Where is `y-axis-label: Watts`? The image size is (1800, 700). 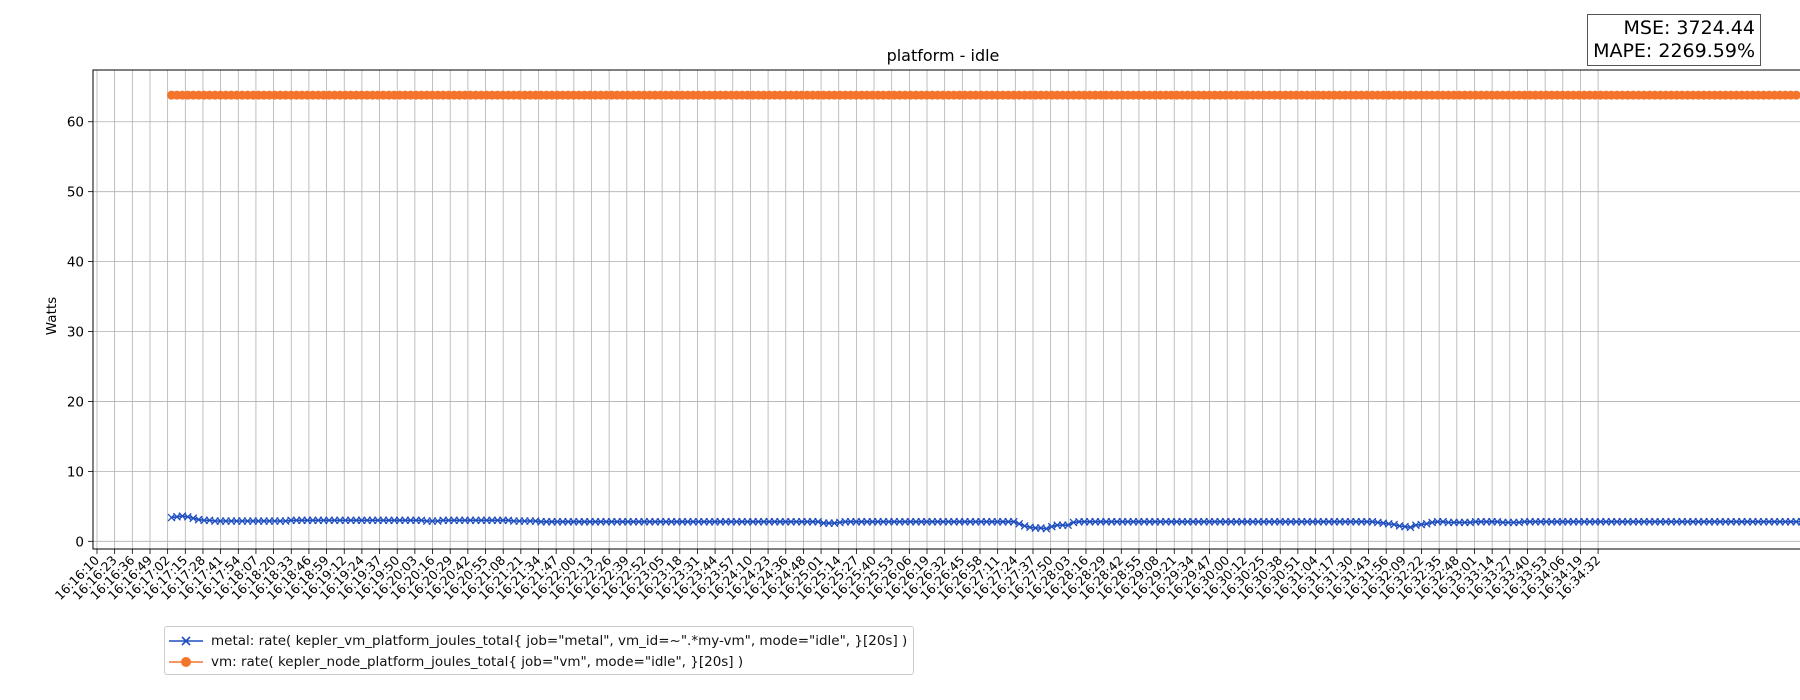
y-axis-label: Watts is located at coordinates (52, 316).